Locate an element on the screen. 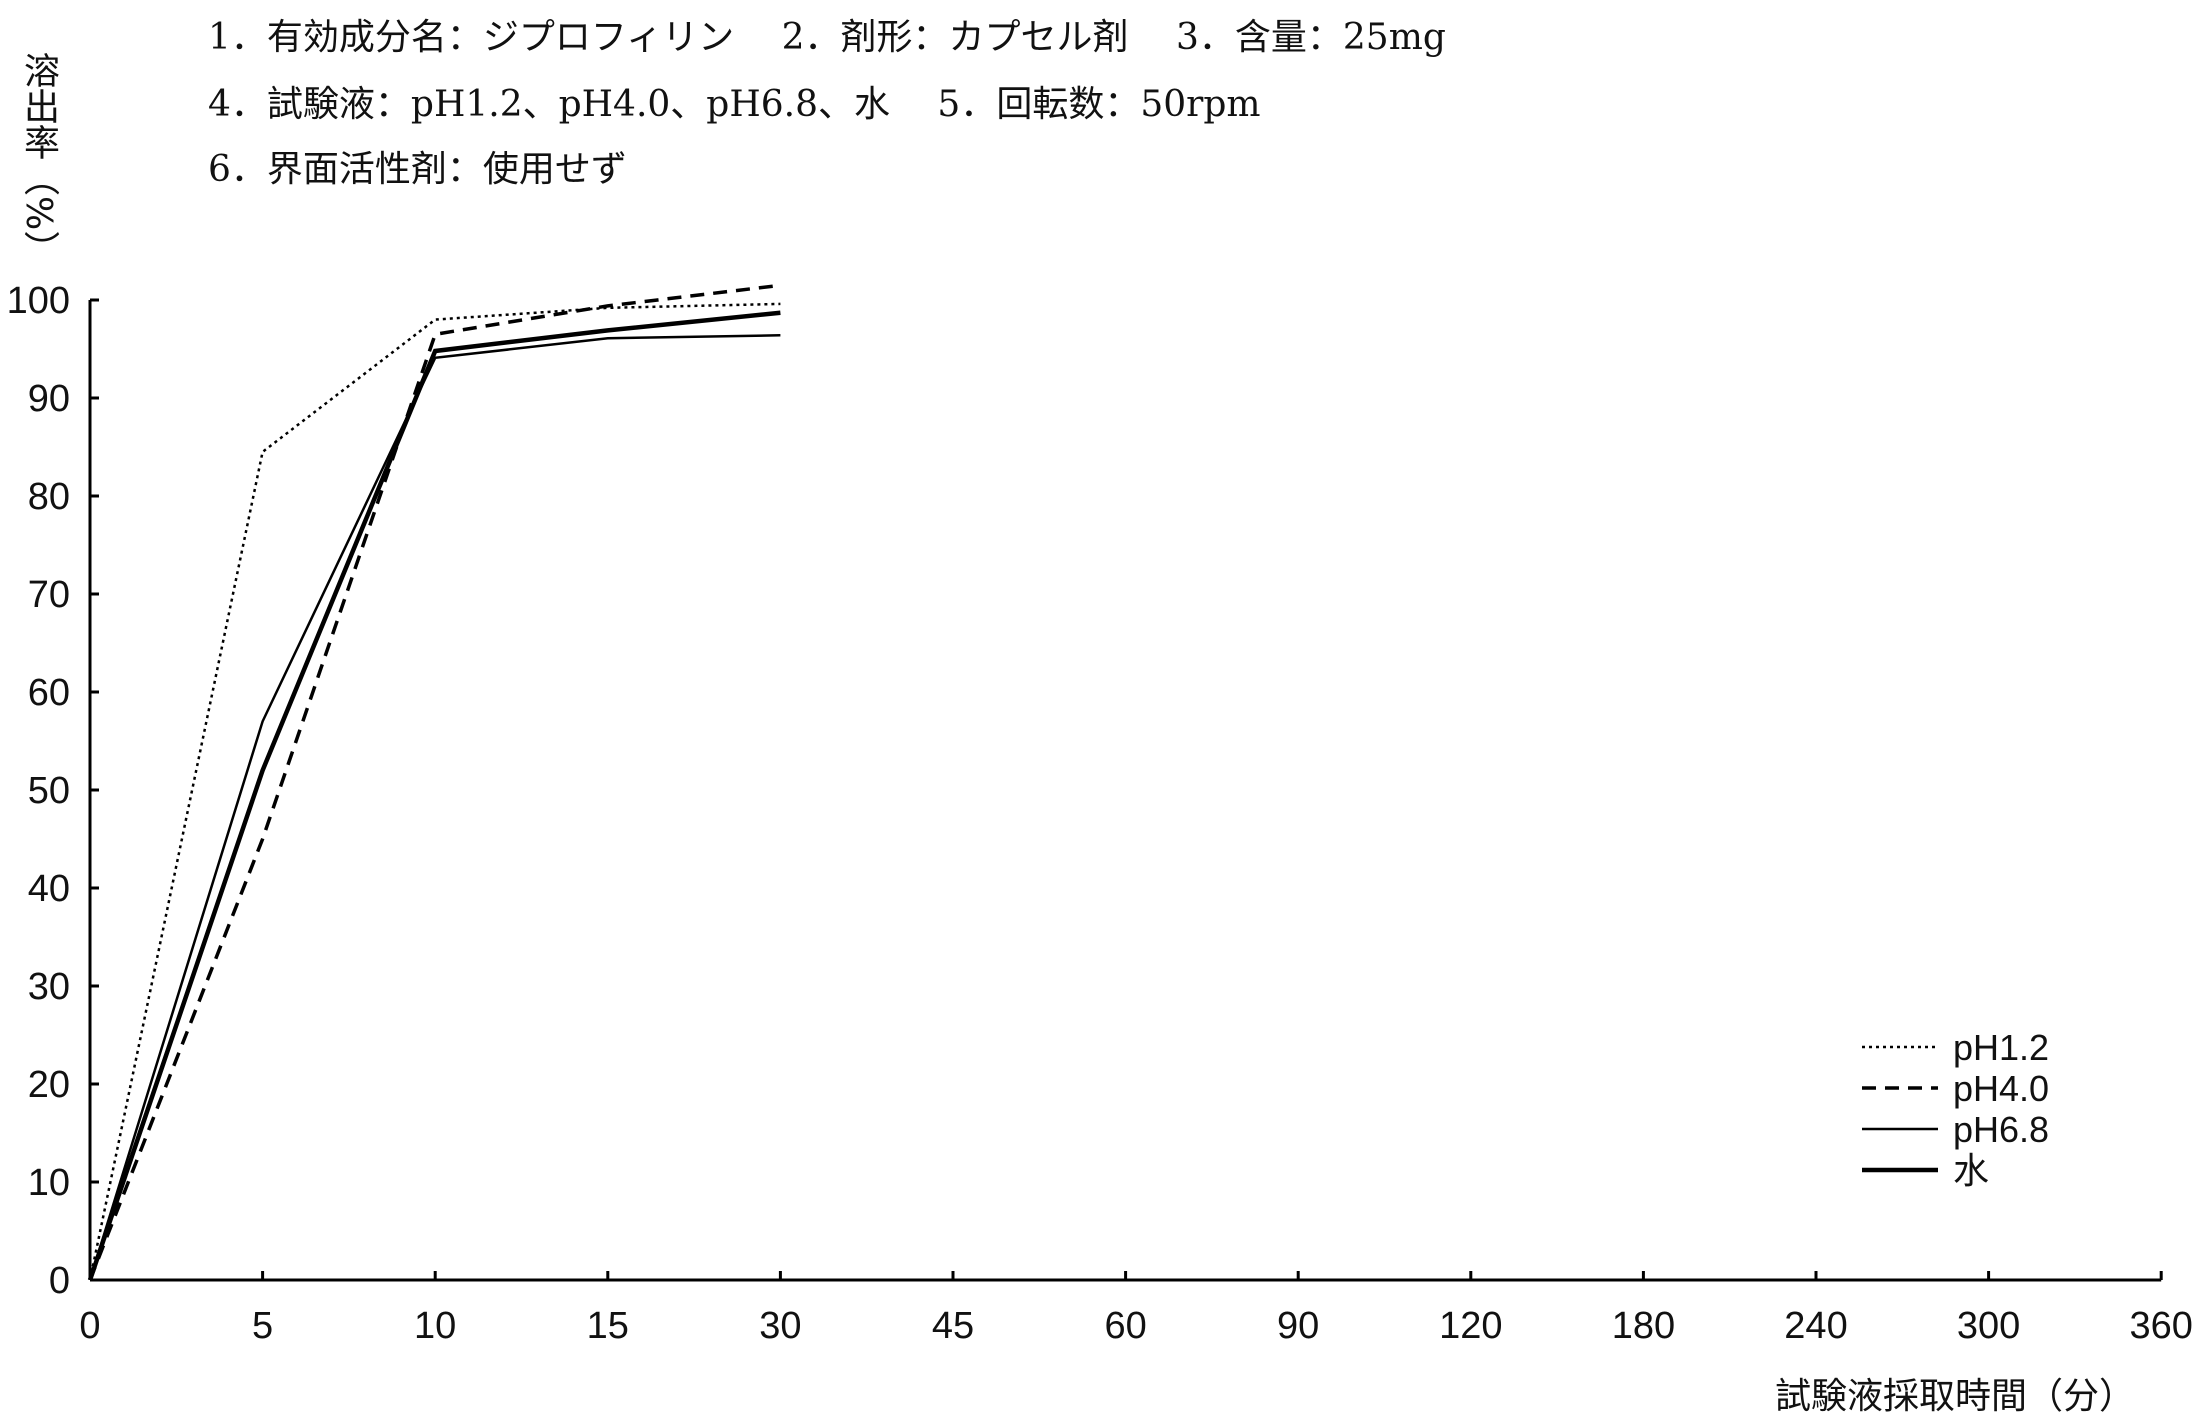 This screenshot has height=1417, width=2201. x-axis-label: 試験液採取時間（分） is located at coordinates (1955, 1396).